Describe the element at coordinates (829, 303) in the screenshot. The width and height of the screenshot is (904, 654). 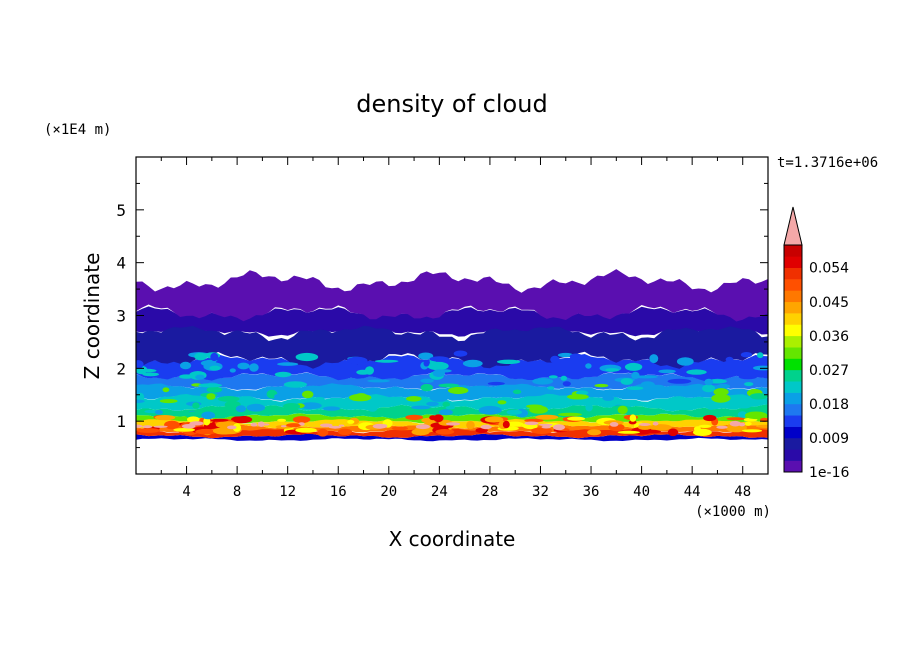
I see `colorbar-label: 0.045` at that location.